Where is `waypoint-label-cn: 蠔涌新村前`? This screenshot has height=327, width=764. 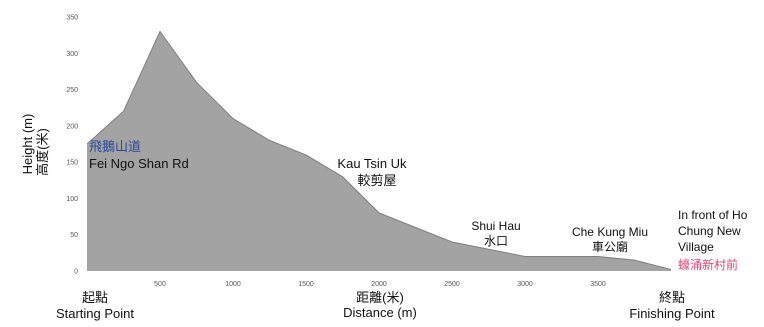 waypoint-label-cn: 蠔涌新村前 is located at coordinates (708, 264).